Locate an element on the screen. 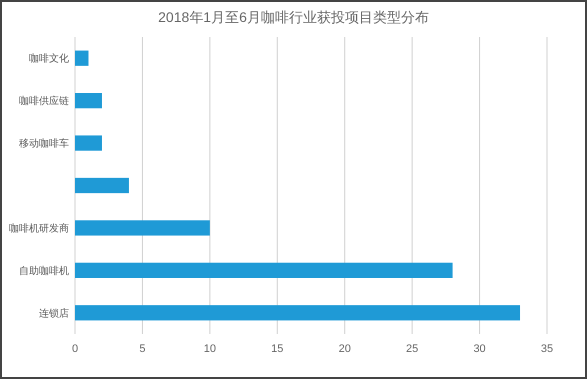 Image resolution: width=587 pixels, height=379 pixels. x-tick-label: 30 is located at coordinates (479, 349).